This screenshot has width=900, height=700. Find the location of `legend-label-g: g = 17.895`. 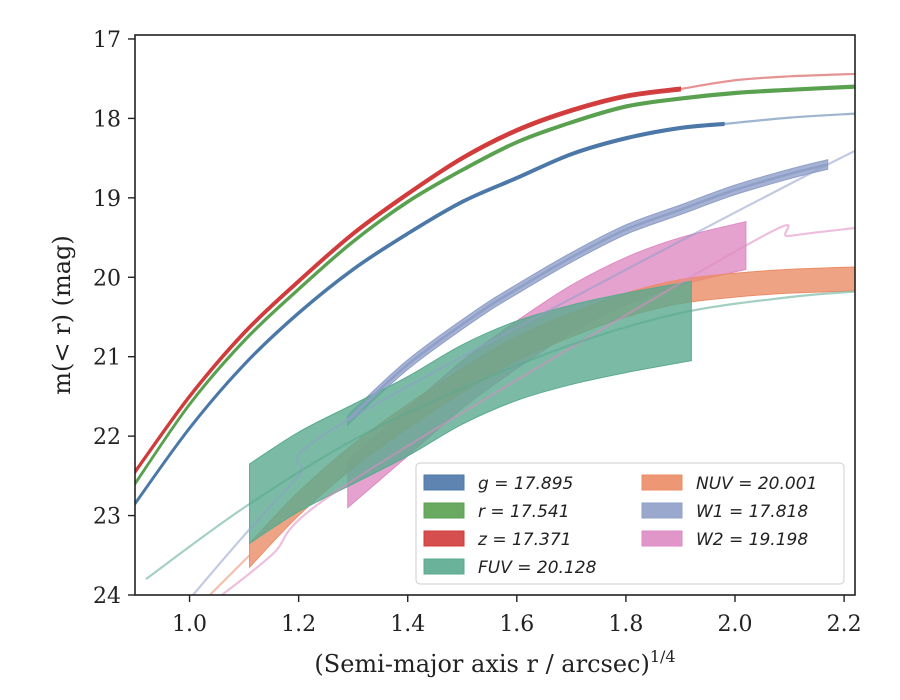

legend-label-g: g = 17.895 is located at coordinates (525, 484).